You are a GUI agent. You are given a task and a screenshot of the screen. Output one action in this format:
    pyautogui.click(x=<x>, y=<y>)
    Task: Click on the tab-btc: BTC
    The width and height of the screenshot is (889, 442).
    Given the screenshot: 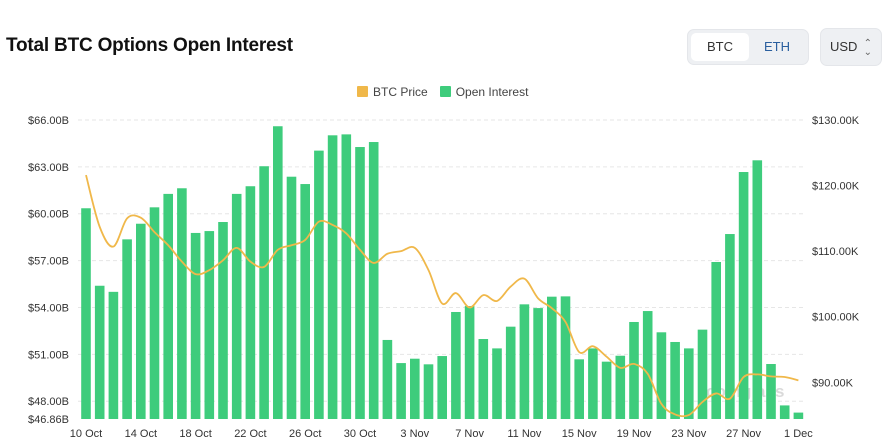 What is the action you would take?
    pyautogui.click(x=720, y=47)
    